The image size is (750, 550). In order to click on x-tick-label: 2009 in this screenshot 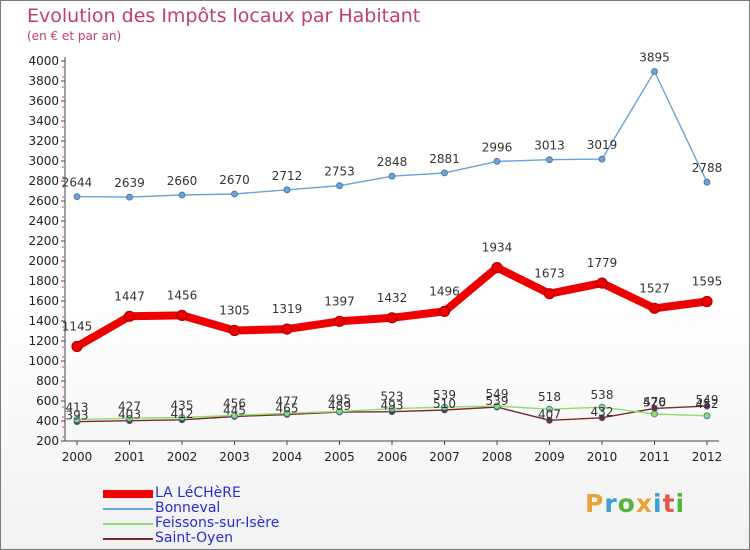, I will do `click(549, 457)`.